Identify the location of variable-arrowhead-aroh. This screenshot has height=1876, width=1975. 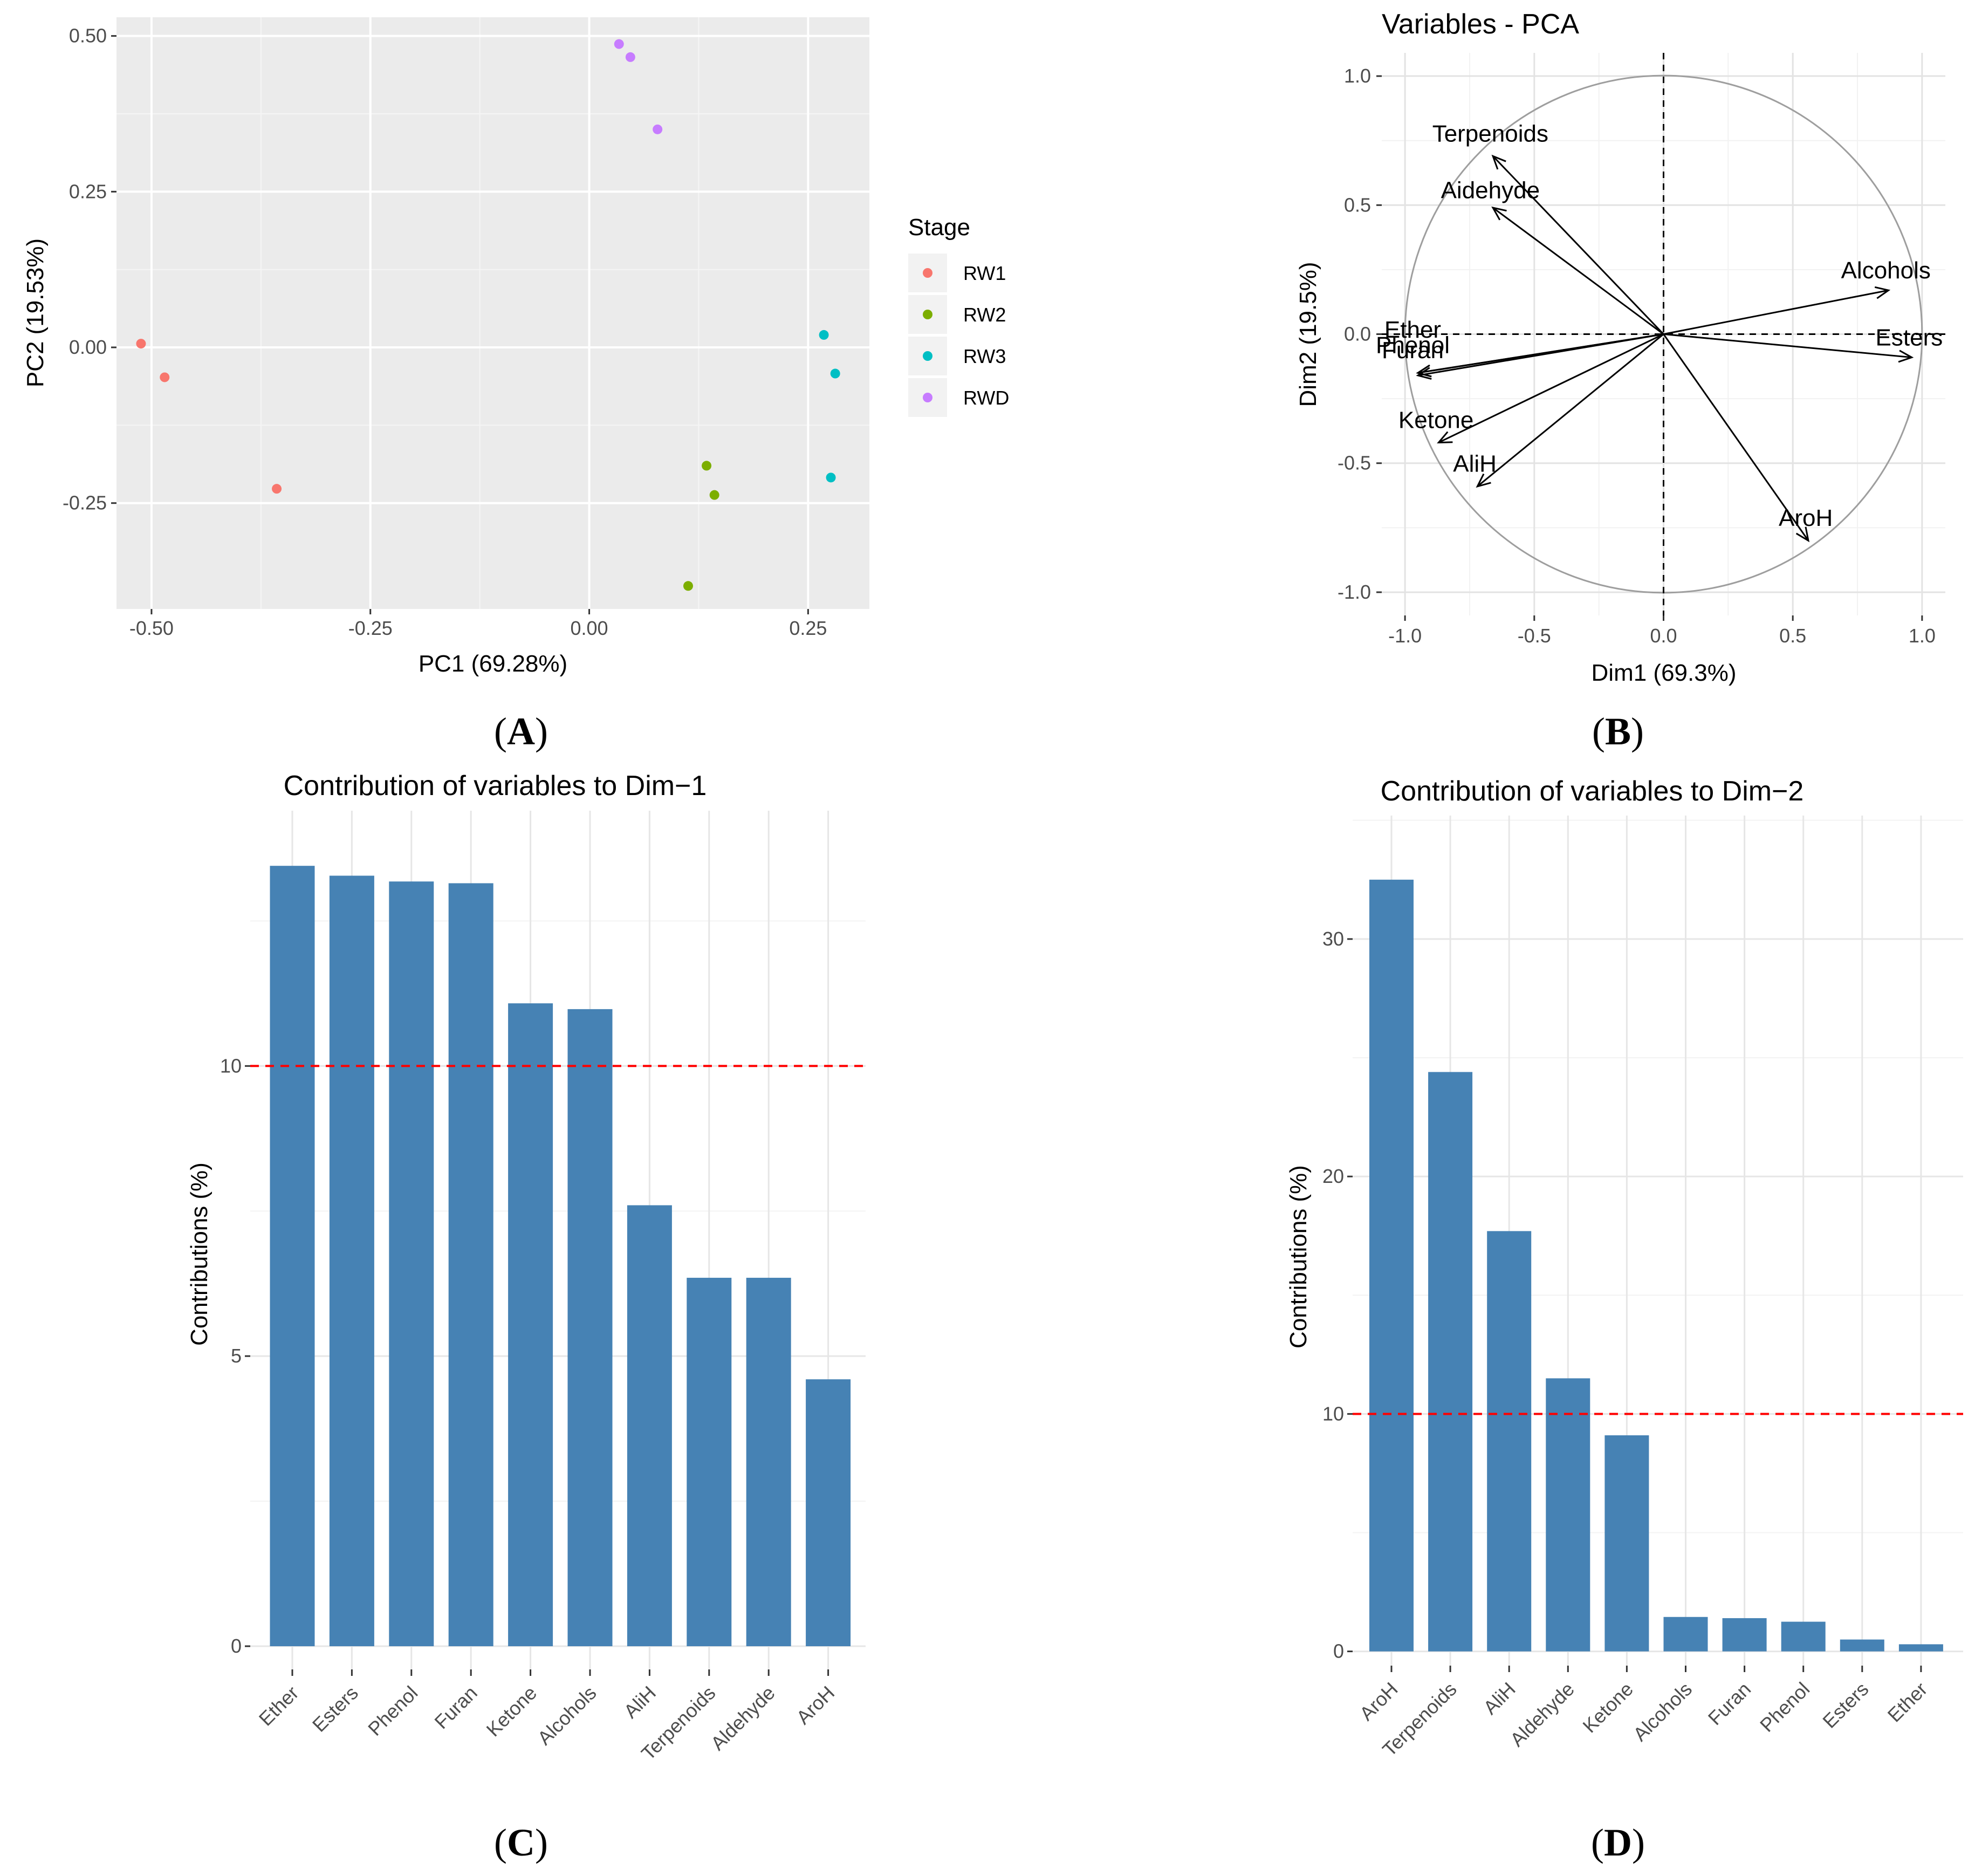
(1802, 534).